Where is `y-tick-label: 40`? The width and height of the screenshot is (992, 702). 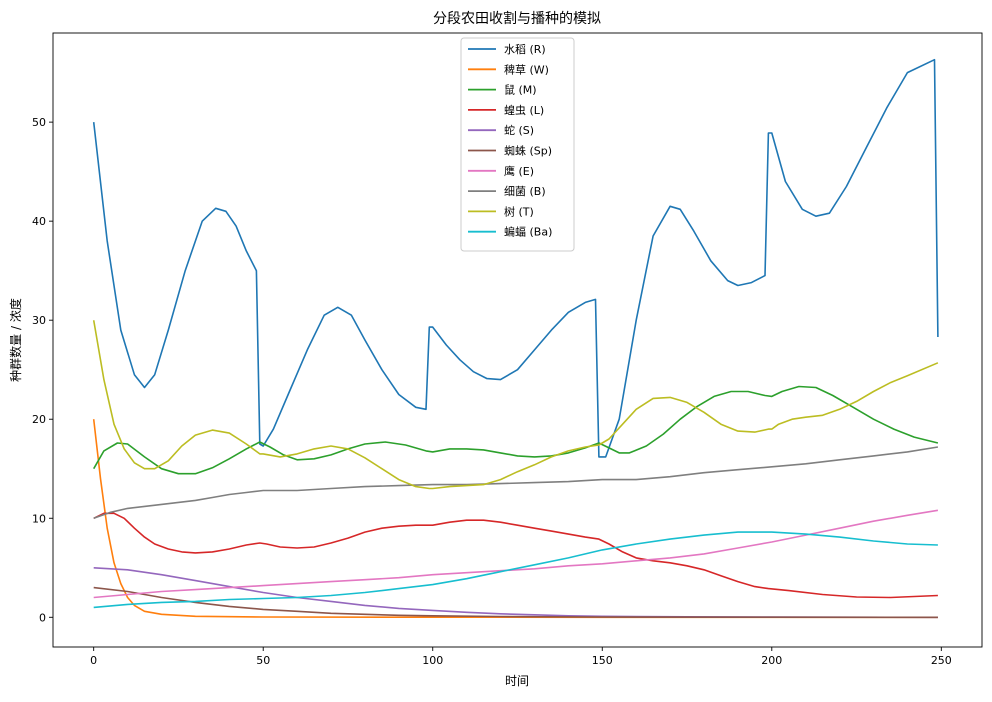
y-tick-label: 40 is located at coordinates (39, 221).